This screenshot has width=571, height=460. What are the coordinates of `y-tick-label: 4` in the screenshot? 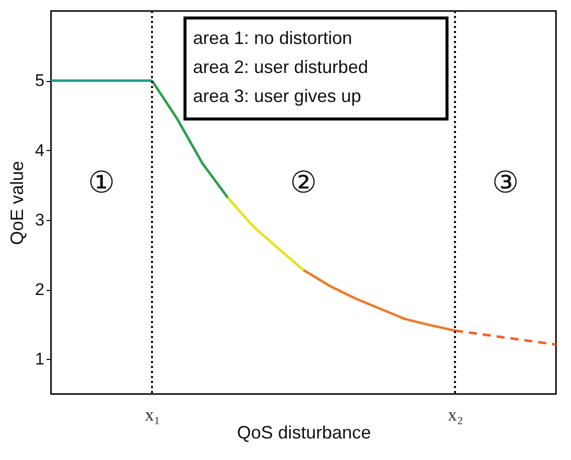 It's located at (39, 150).